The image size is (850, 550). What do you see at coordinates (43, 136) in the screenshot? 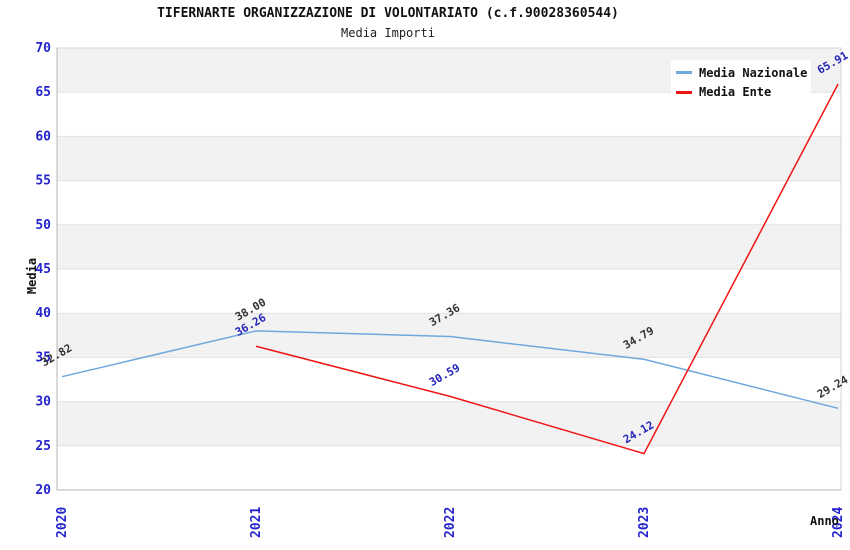
I see `y-tick-label: 60` at bounding box center [43, 136].